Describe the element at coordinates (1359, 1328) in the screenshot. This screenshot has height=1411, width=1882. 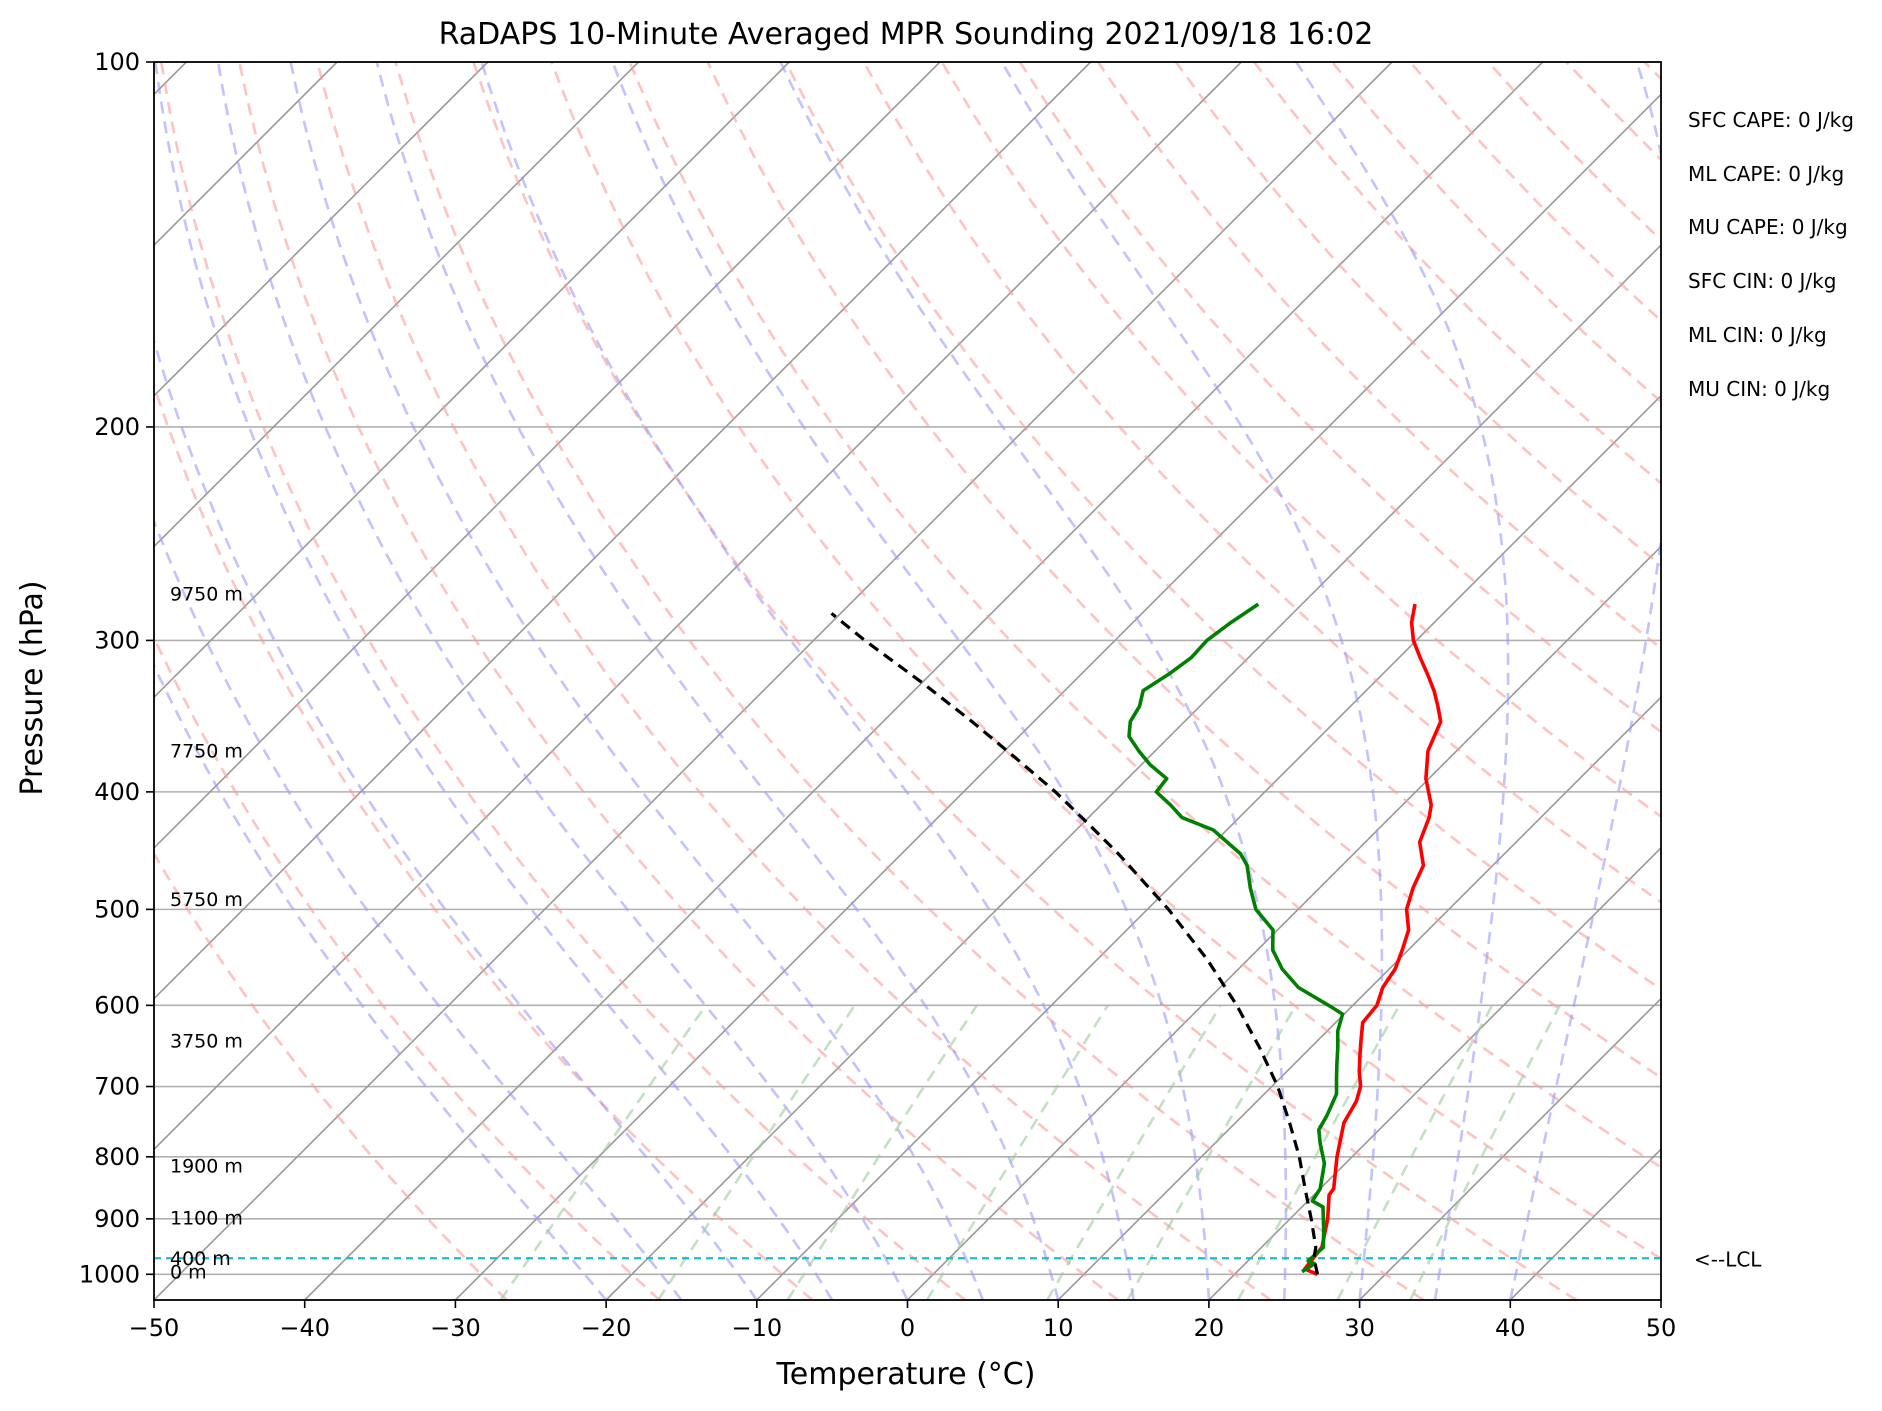
I see `x-tick-label: 30` at that location.